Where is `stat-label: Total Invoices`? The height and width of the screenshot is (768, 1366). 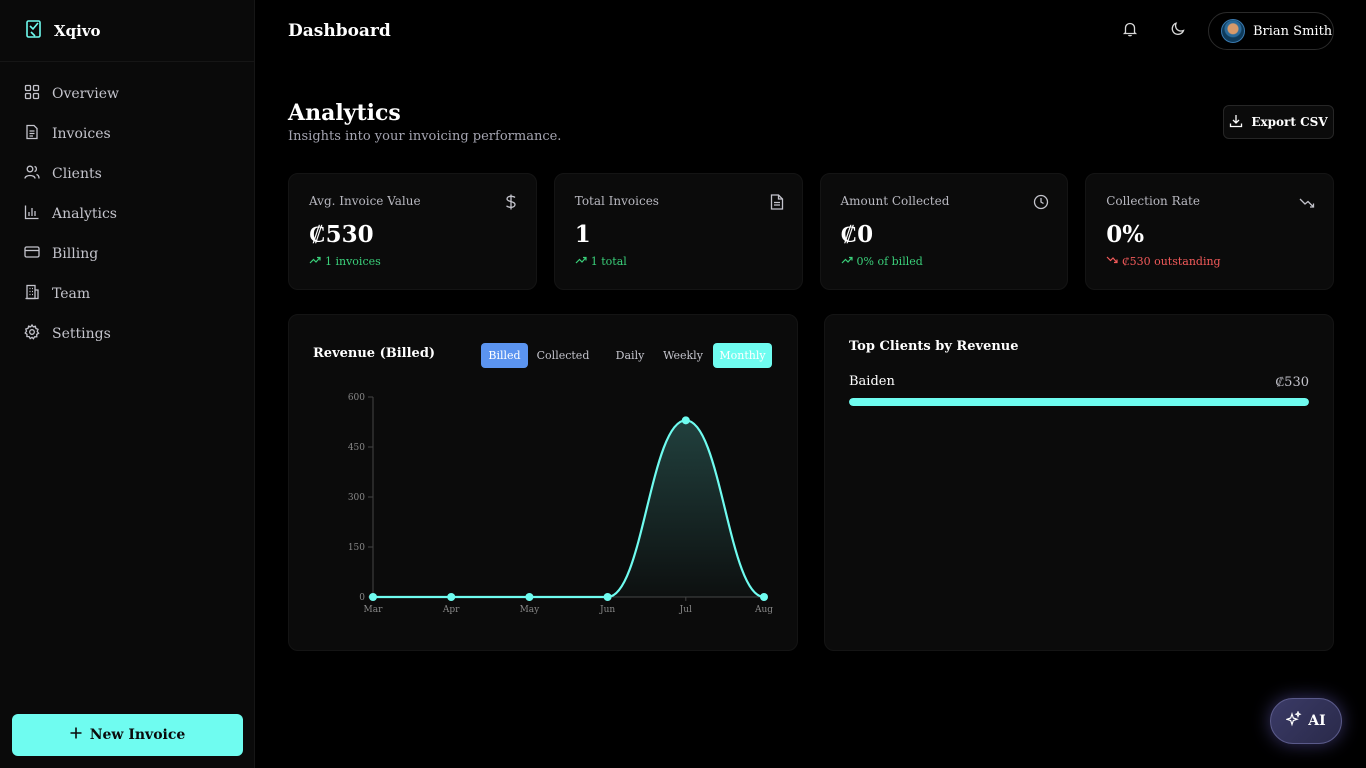 stat-label: Total Invoices is located at coordinates (616, 201).